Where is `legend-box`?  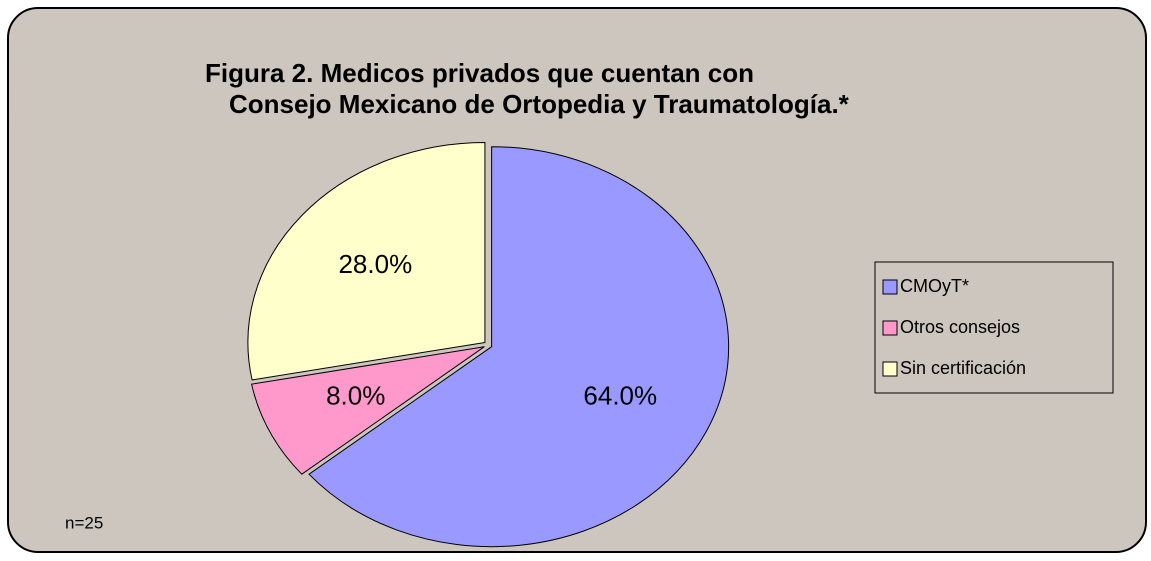
legend-box is located at coordinates (994, 327).